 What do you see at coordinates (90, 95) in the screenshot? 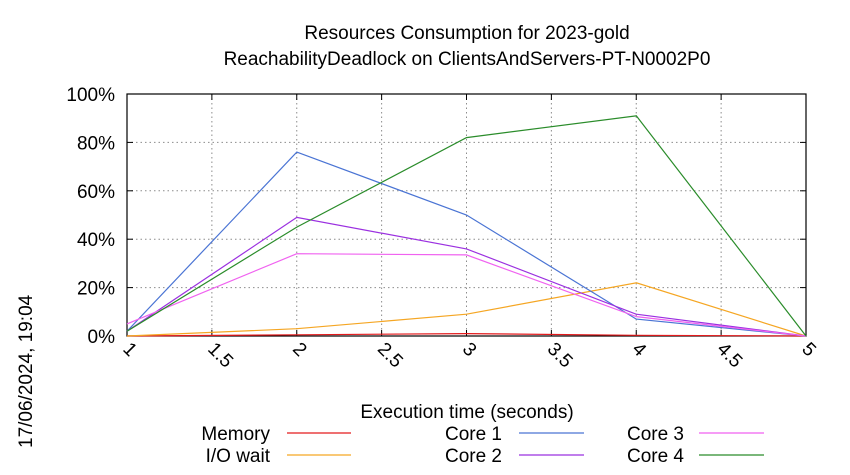
I see `y-tick-label: 100%` at bounding box center [90, 95].